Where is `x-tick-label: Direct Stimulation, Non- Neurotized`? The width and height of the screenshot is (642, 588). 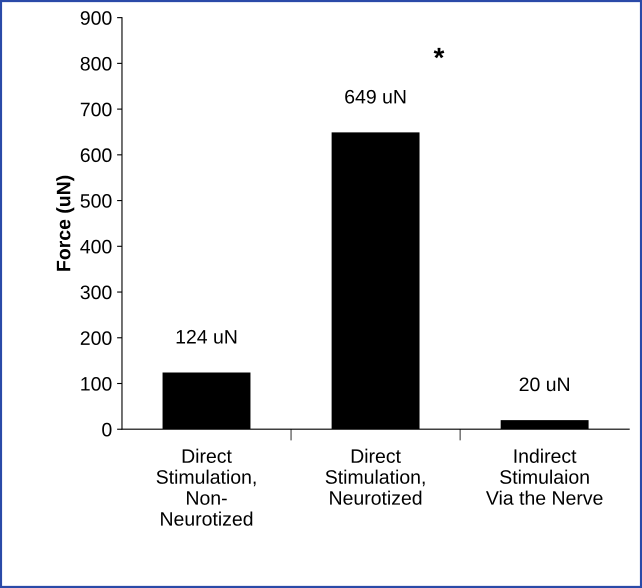
x-tick-label: Direct Stimulation, Non- Neurotized is located at coordinates (206, 487).